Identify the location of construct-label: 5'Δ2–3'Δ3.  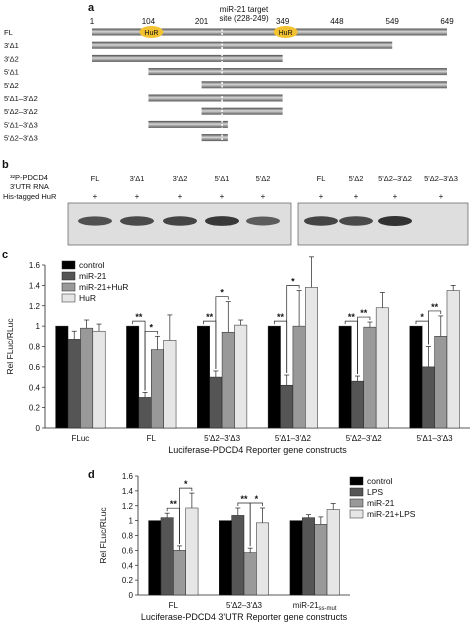
(21, 138).